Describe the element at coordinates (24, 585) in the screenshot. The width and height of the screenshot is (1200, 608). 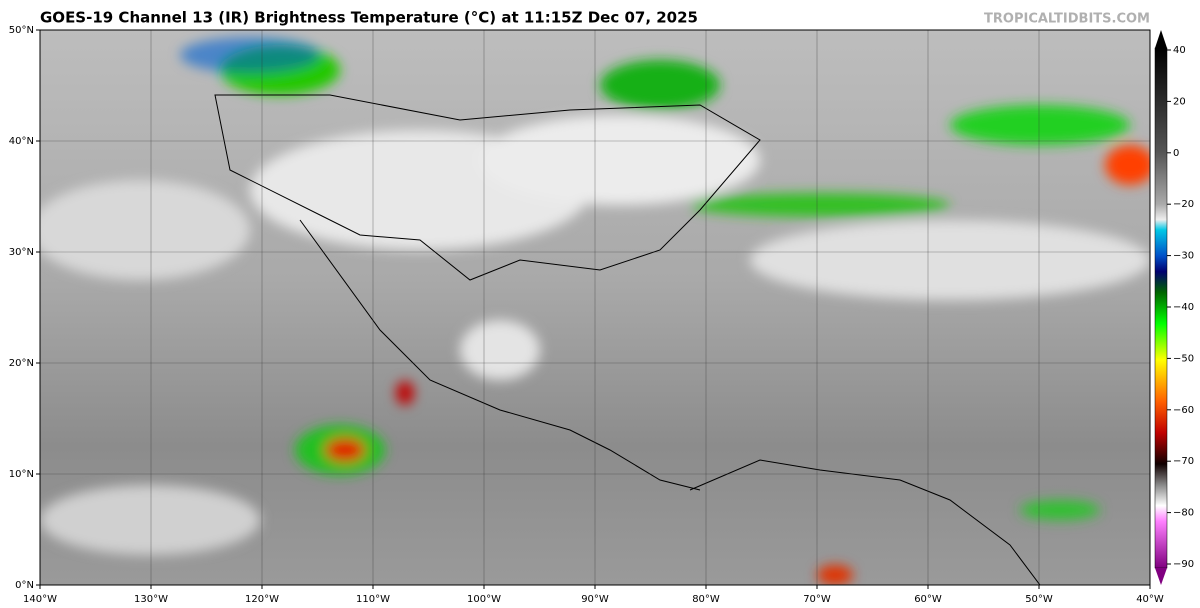
I see `lat-label: 0°N` at that location.